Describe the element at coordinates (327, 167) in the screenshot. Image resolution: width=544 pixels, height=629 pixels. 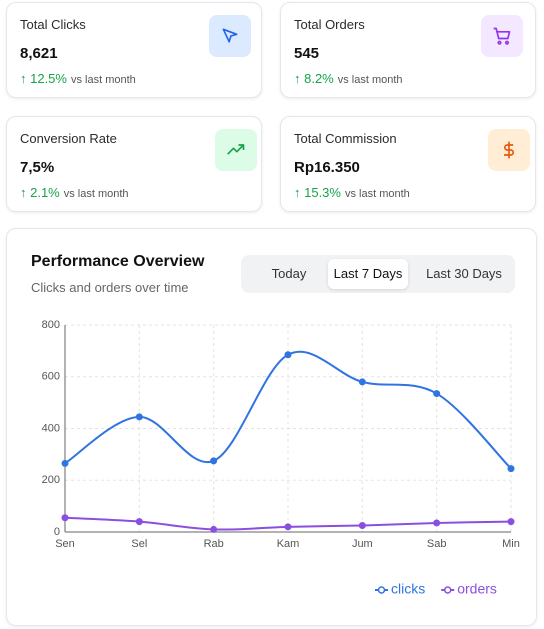
I see `card-value: Rp16.350` at that location.